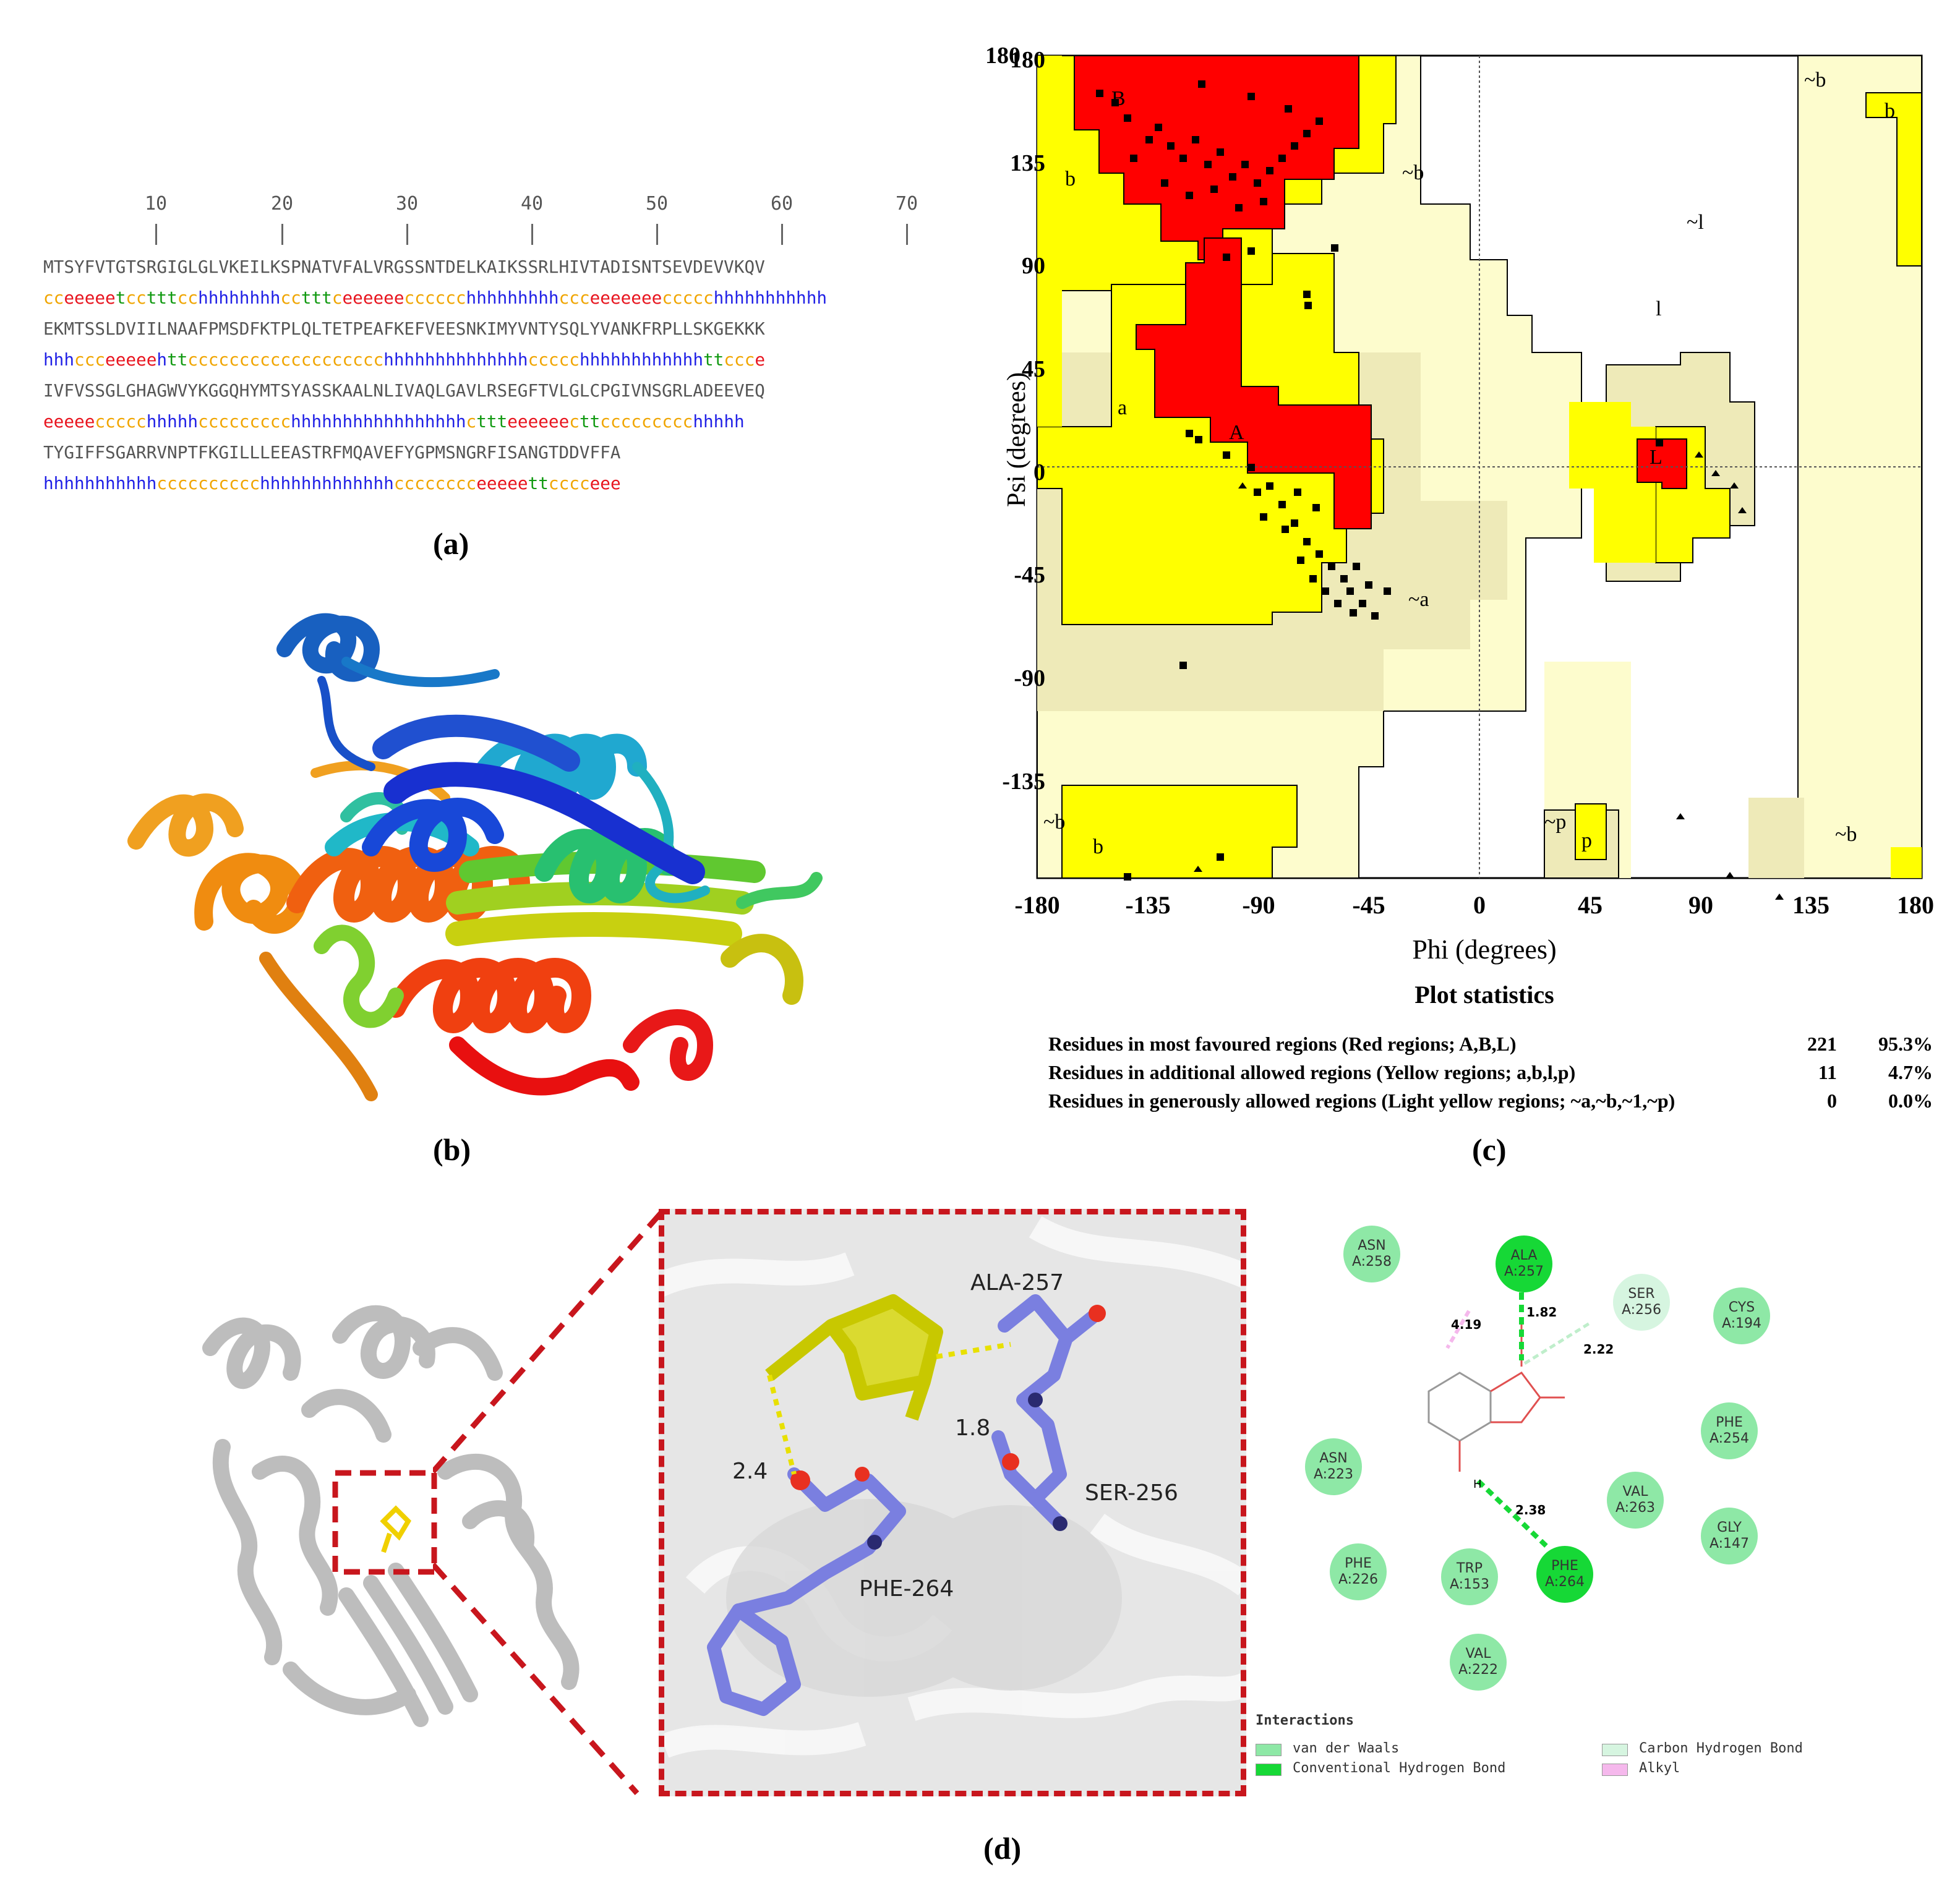 This screenshot has height=1886, width=1960. Describe the element at coordinates (156, 204) in the screenshot. I see `ruler-tick: 10` at that location.